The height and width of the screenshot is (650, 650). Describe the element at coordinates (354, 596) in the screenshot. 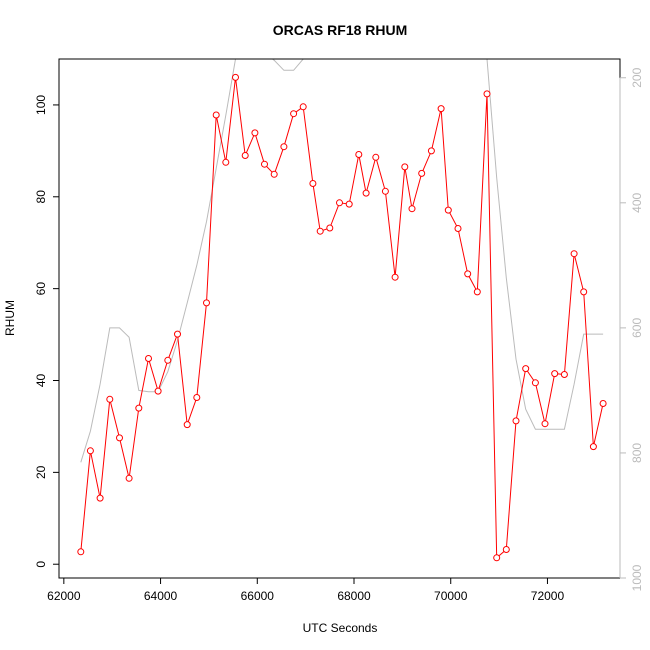

I see `x-tick-label: 68000` at that location.